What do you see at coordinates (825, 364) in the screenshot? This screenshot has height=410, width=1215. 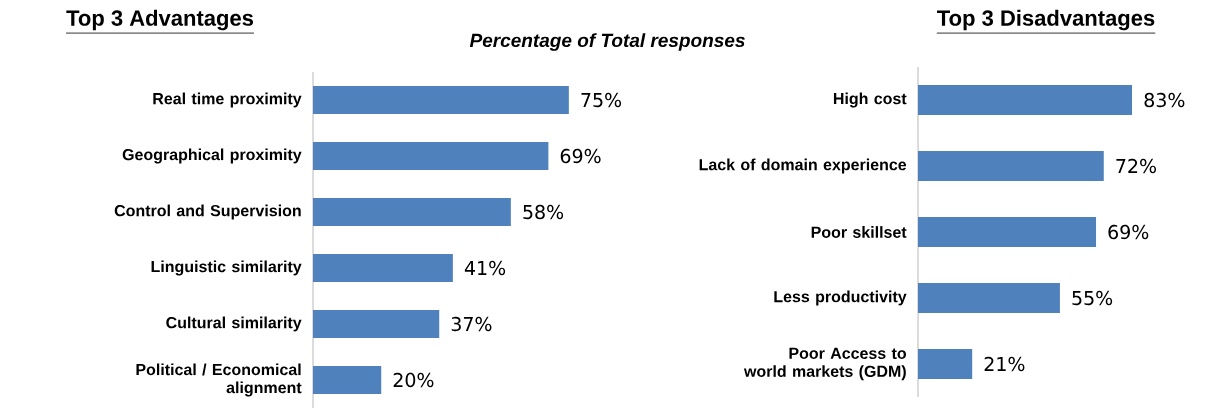 I see `y-tick-label: Poor Access to world markets (GDM)` at bounding box center [825, 364].